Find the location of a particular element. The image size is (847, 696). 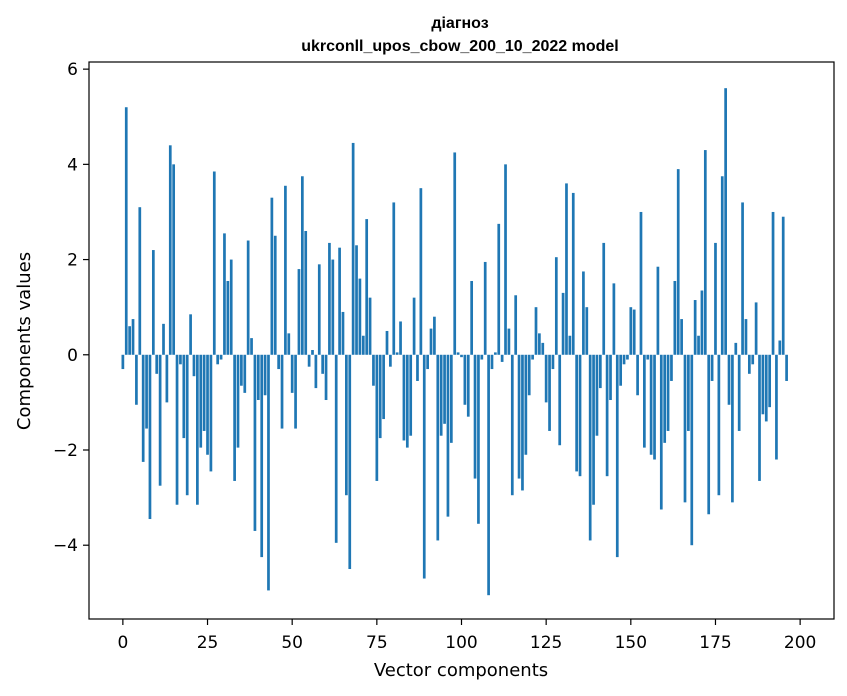

x-tick-label-200: 200 is located at coordinates (800, 643).